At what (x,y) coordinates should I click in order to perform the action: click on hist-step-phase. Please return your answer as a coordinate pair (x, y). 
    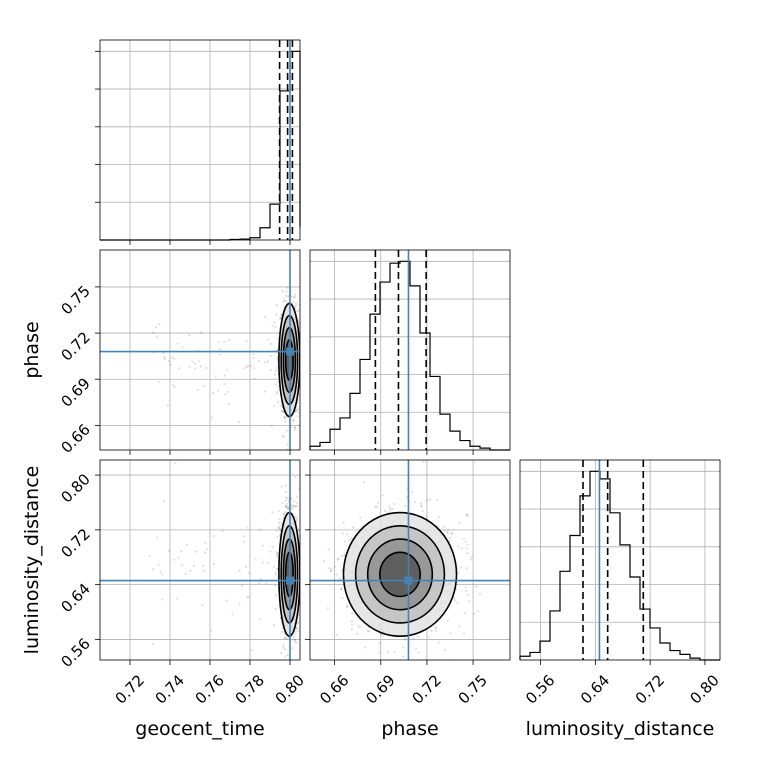
    Looking at the image, I should click on (409, 355).